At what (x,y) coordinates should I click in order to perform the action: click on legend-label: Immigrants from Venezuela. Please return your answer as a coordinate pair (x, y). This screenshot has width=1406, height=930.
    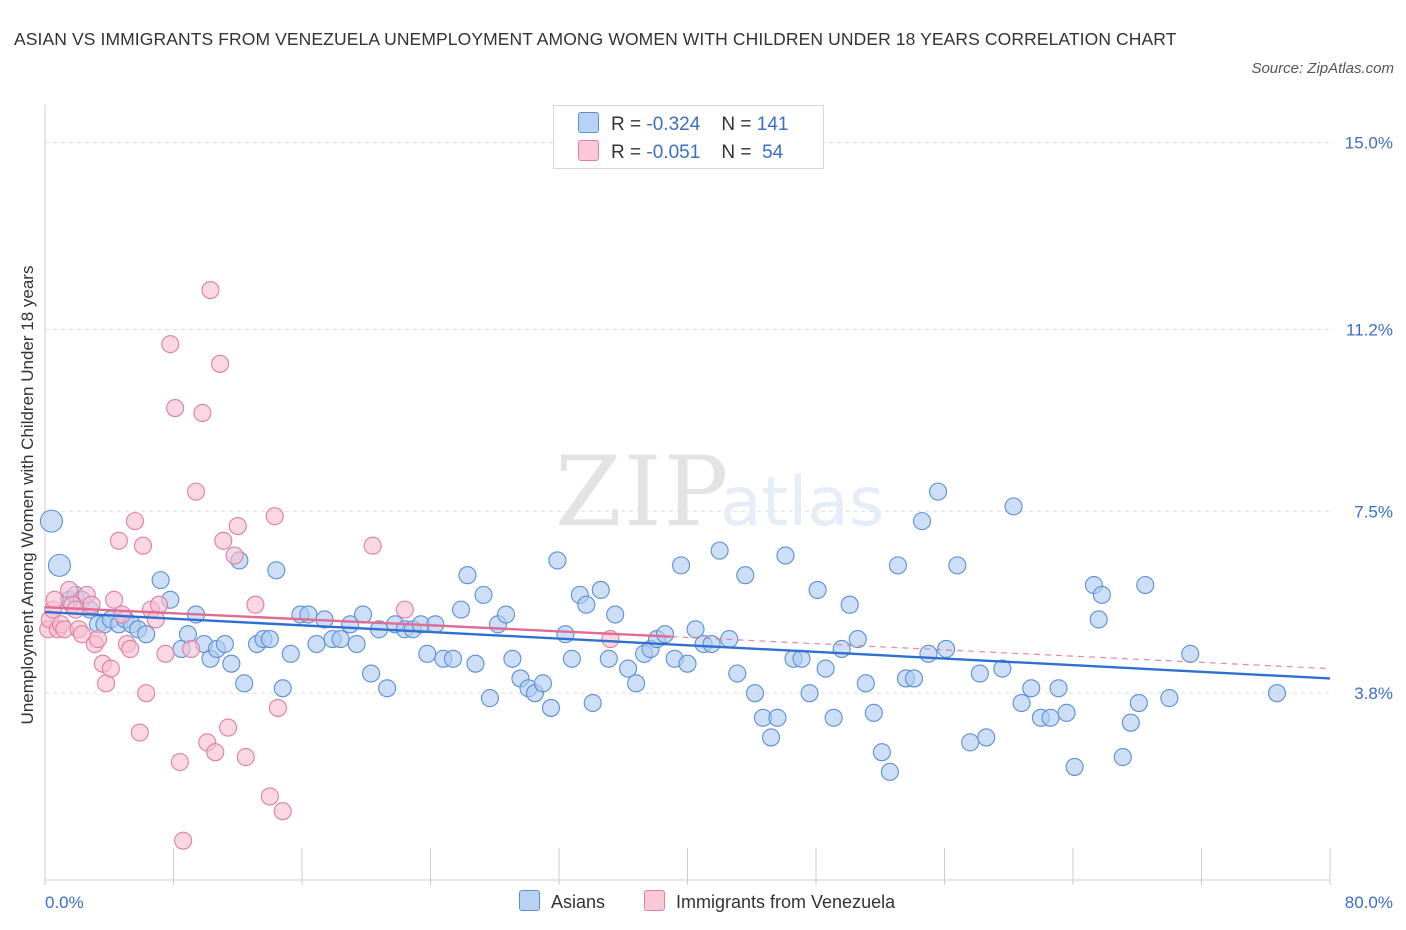
    Looking at the image, I should click on (786, 902).